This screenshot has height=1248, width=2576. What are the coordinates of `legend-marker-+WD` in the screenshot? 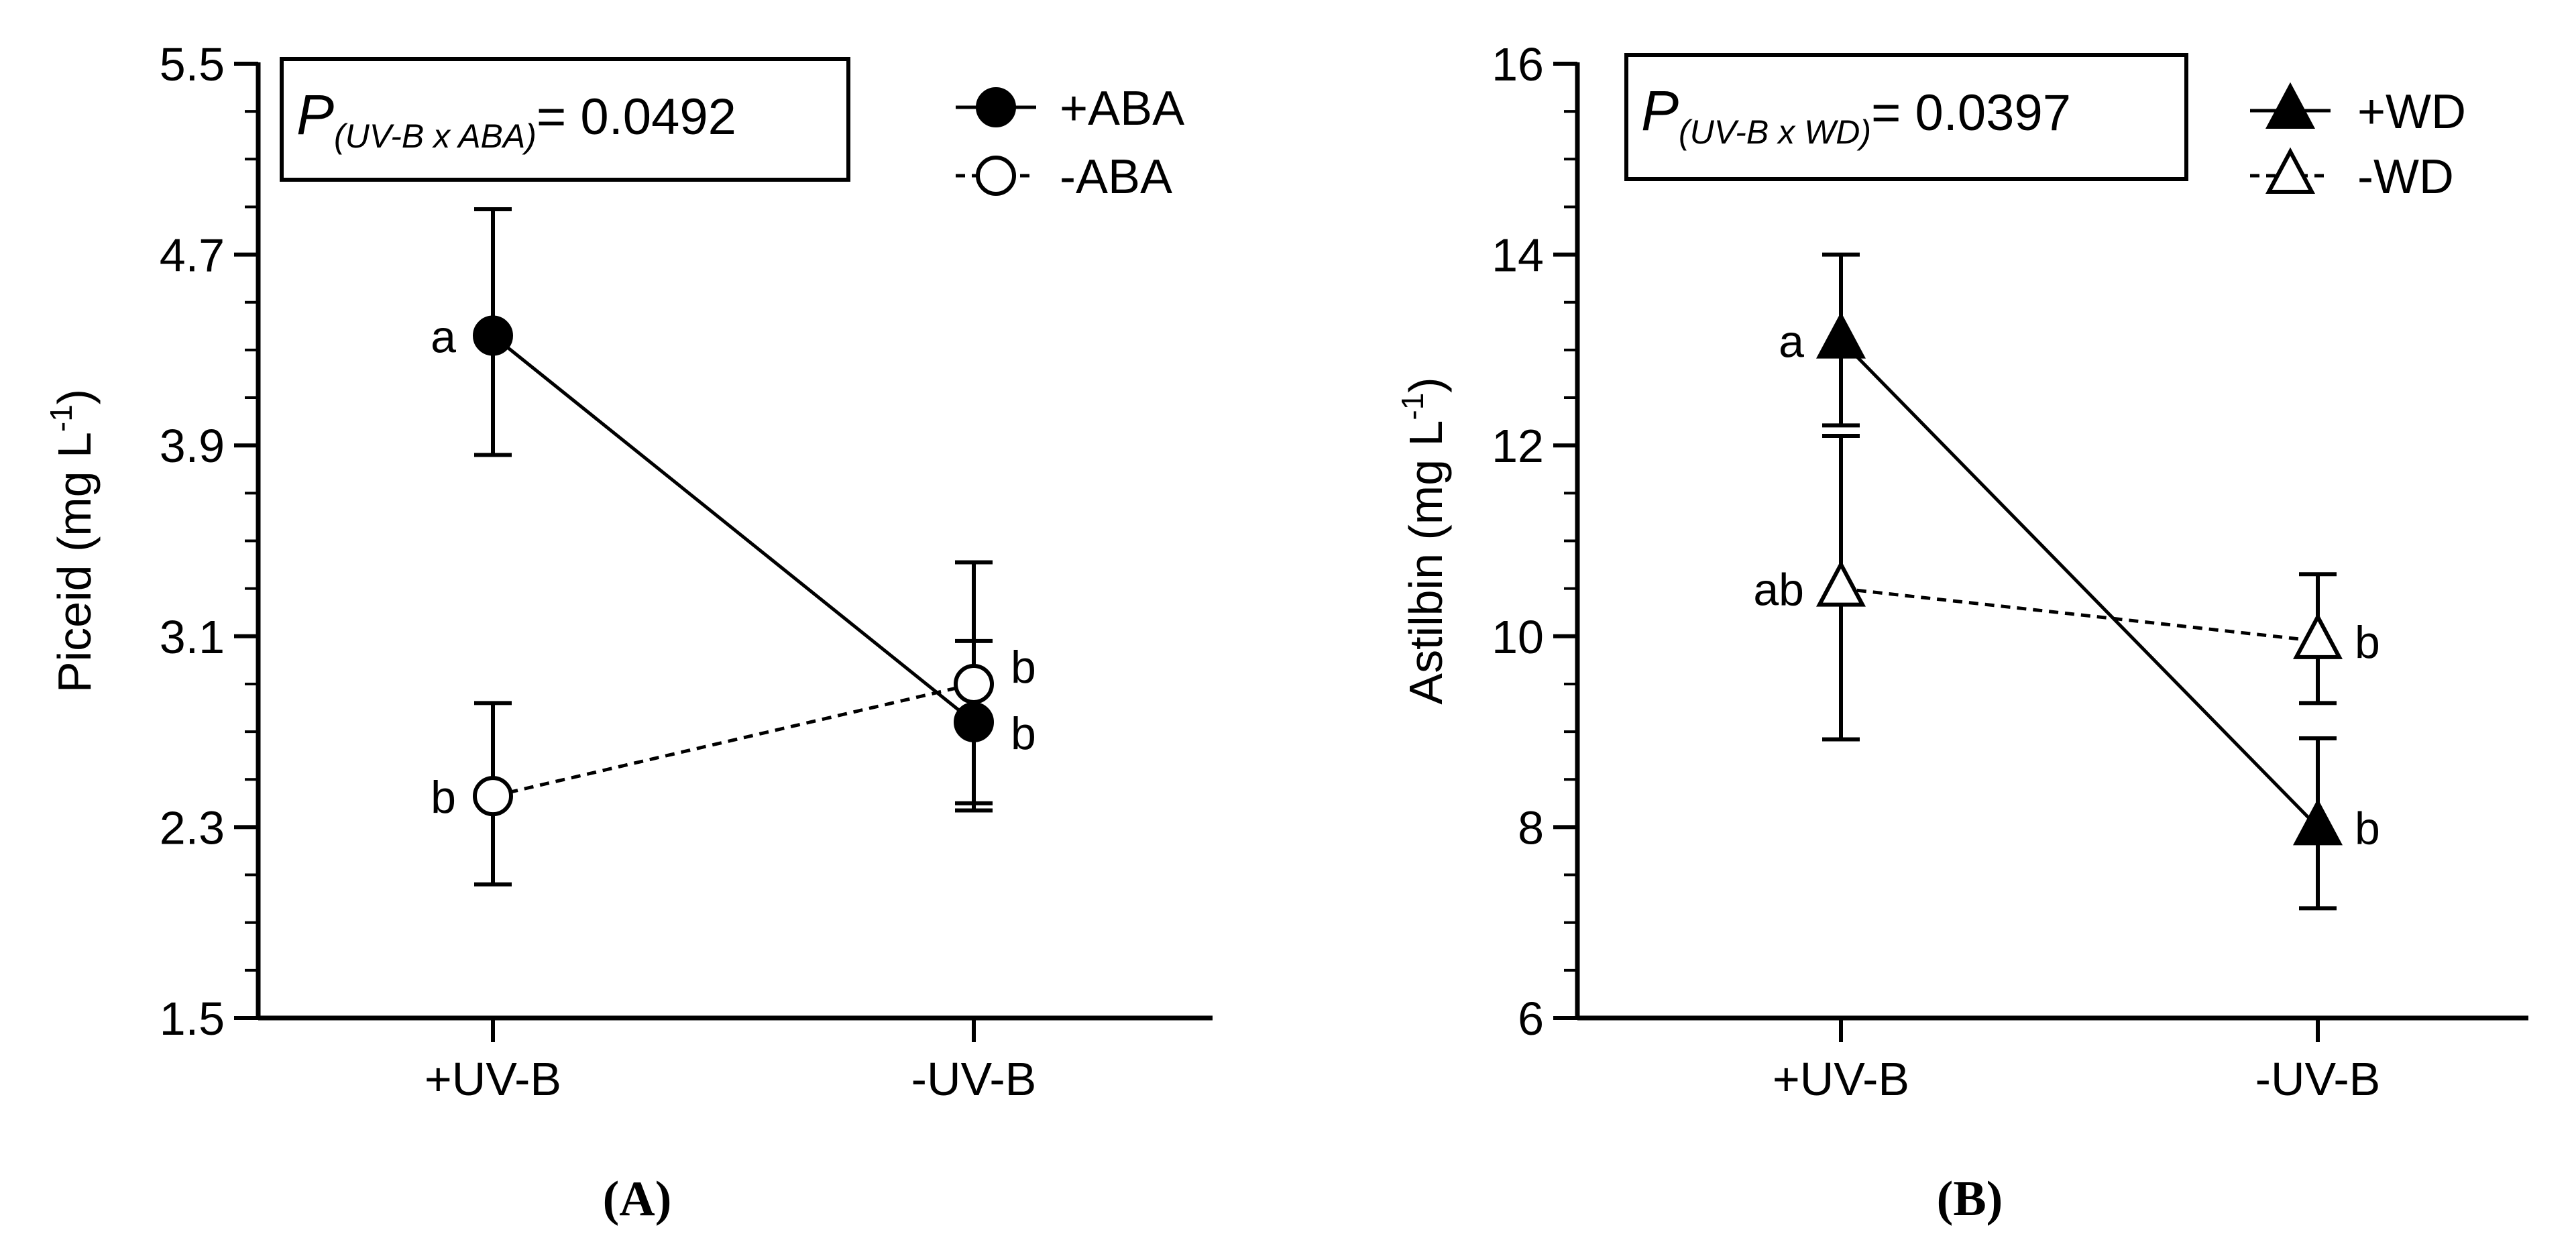 It's located at (2290, 105).